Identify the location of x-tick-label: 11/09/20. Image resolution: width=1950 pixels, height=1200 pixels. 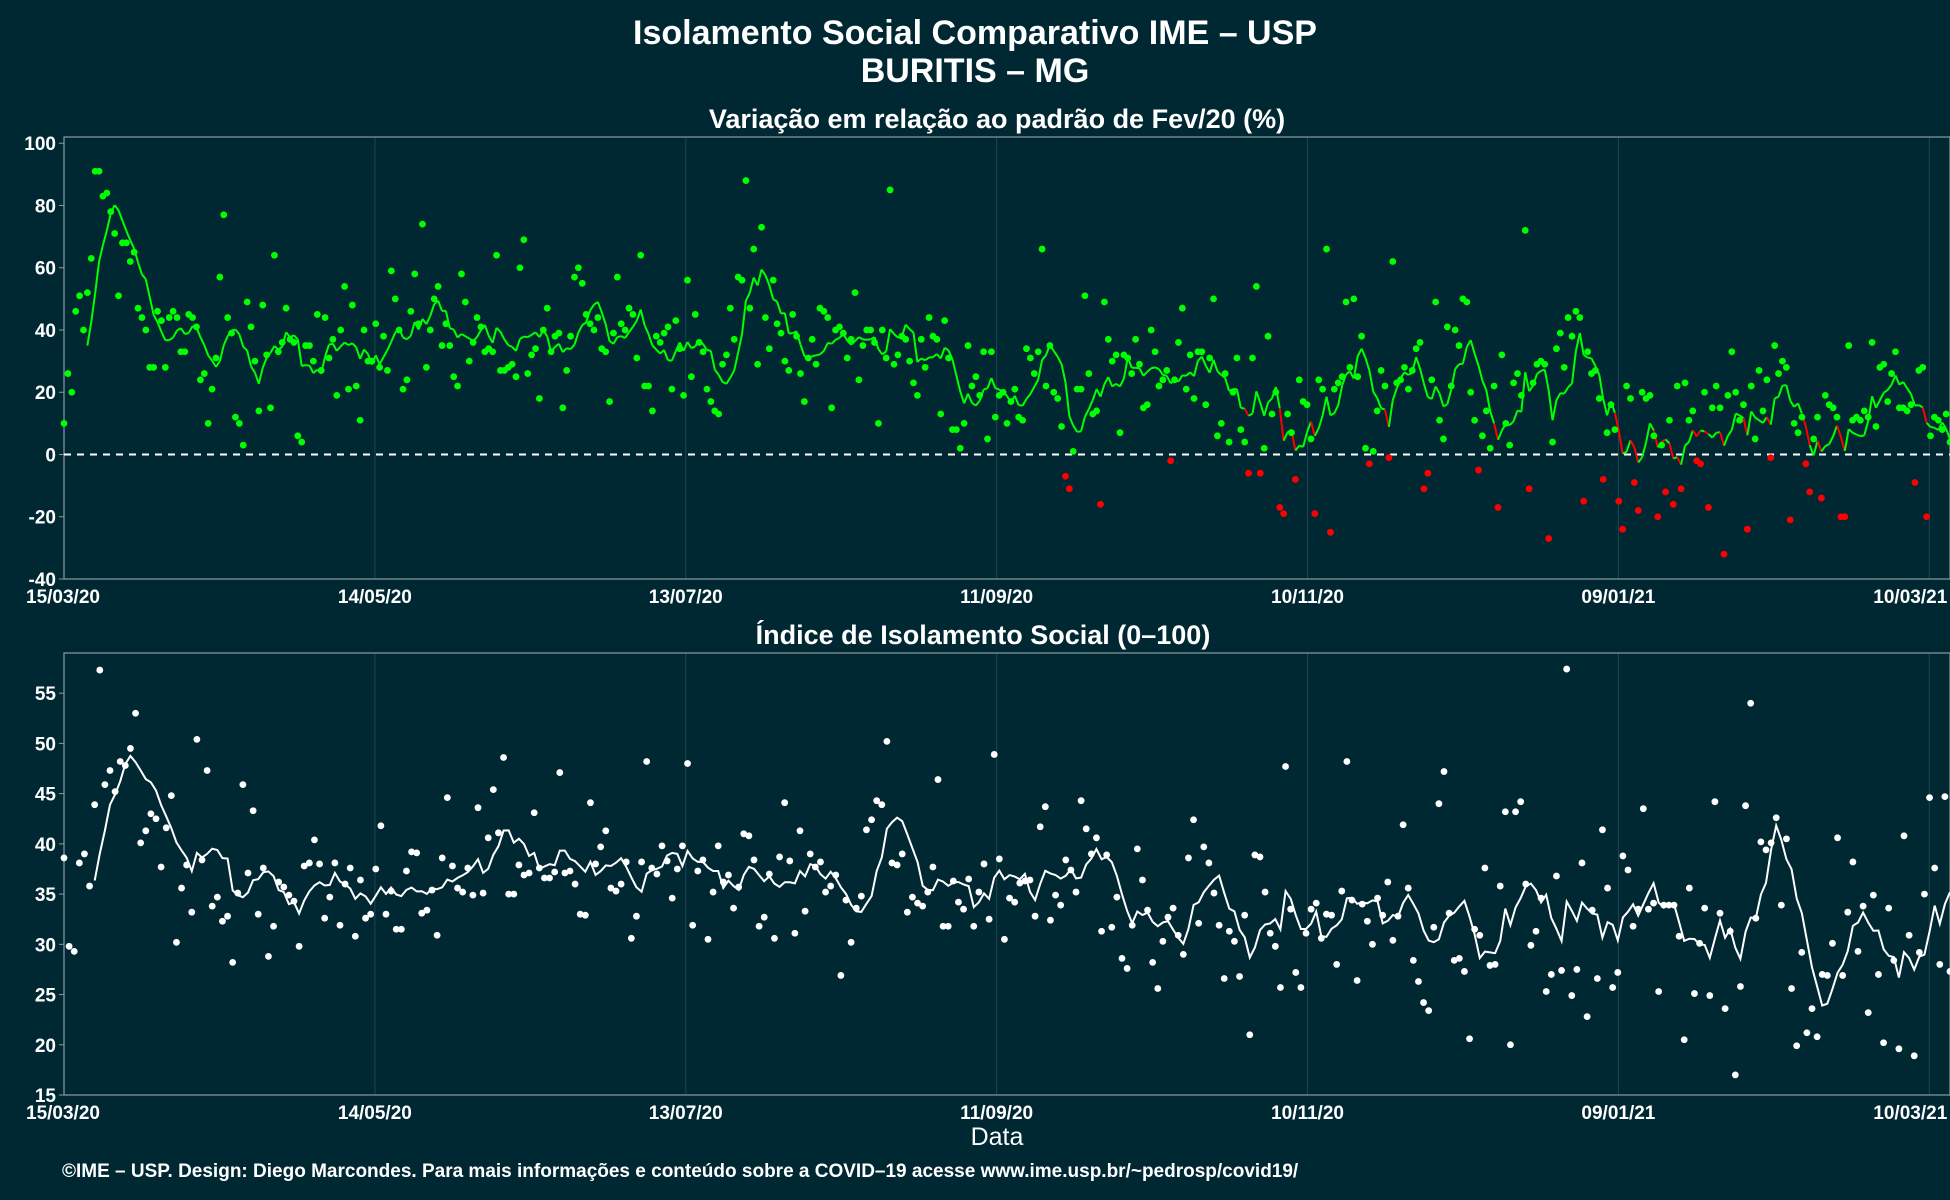
(996, 597).